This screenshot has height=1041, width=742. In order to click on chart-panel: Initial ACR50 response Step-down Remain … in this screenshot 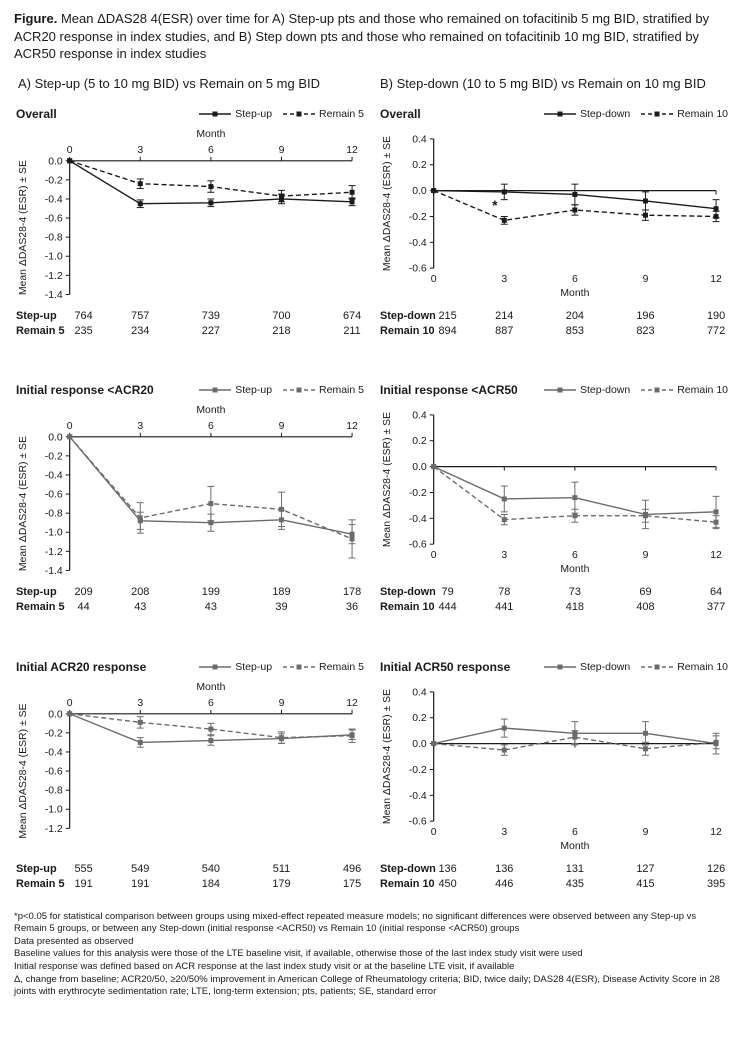, I will do `click(553, 777)`.